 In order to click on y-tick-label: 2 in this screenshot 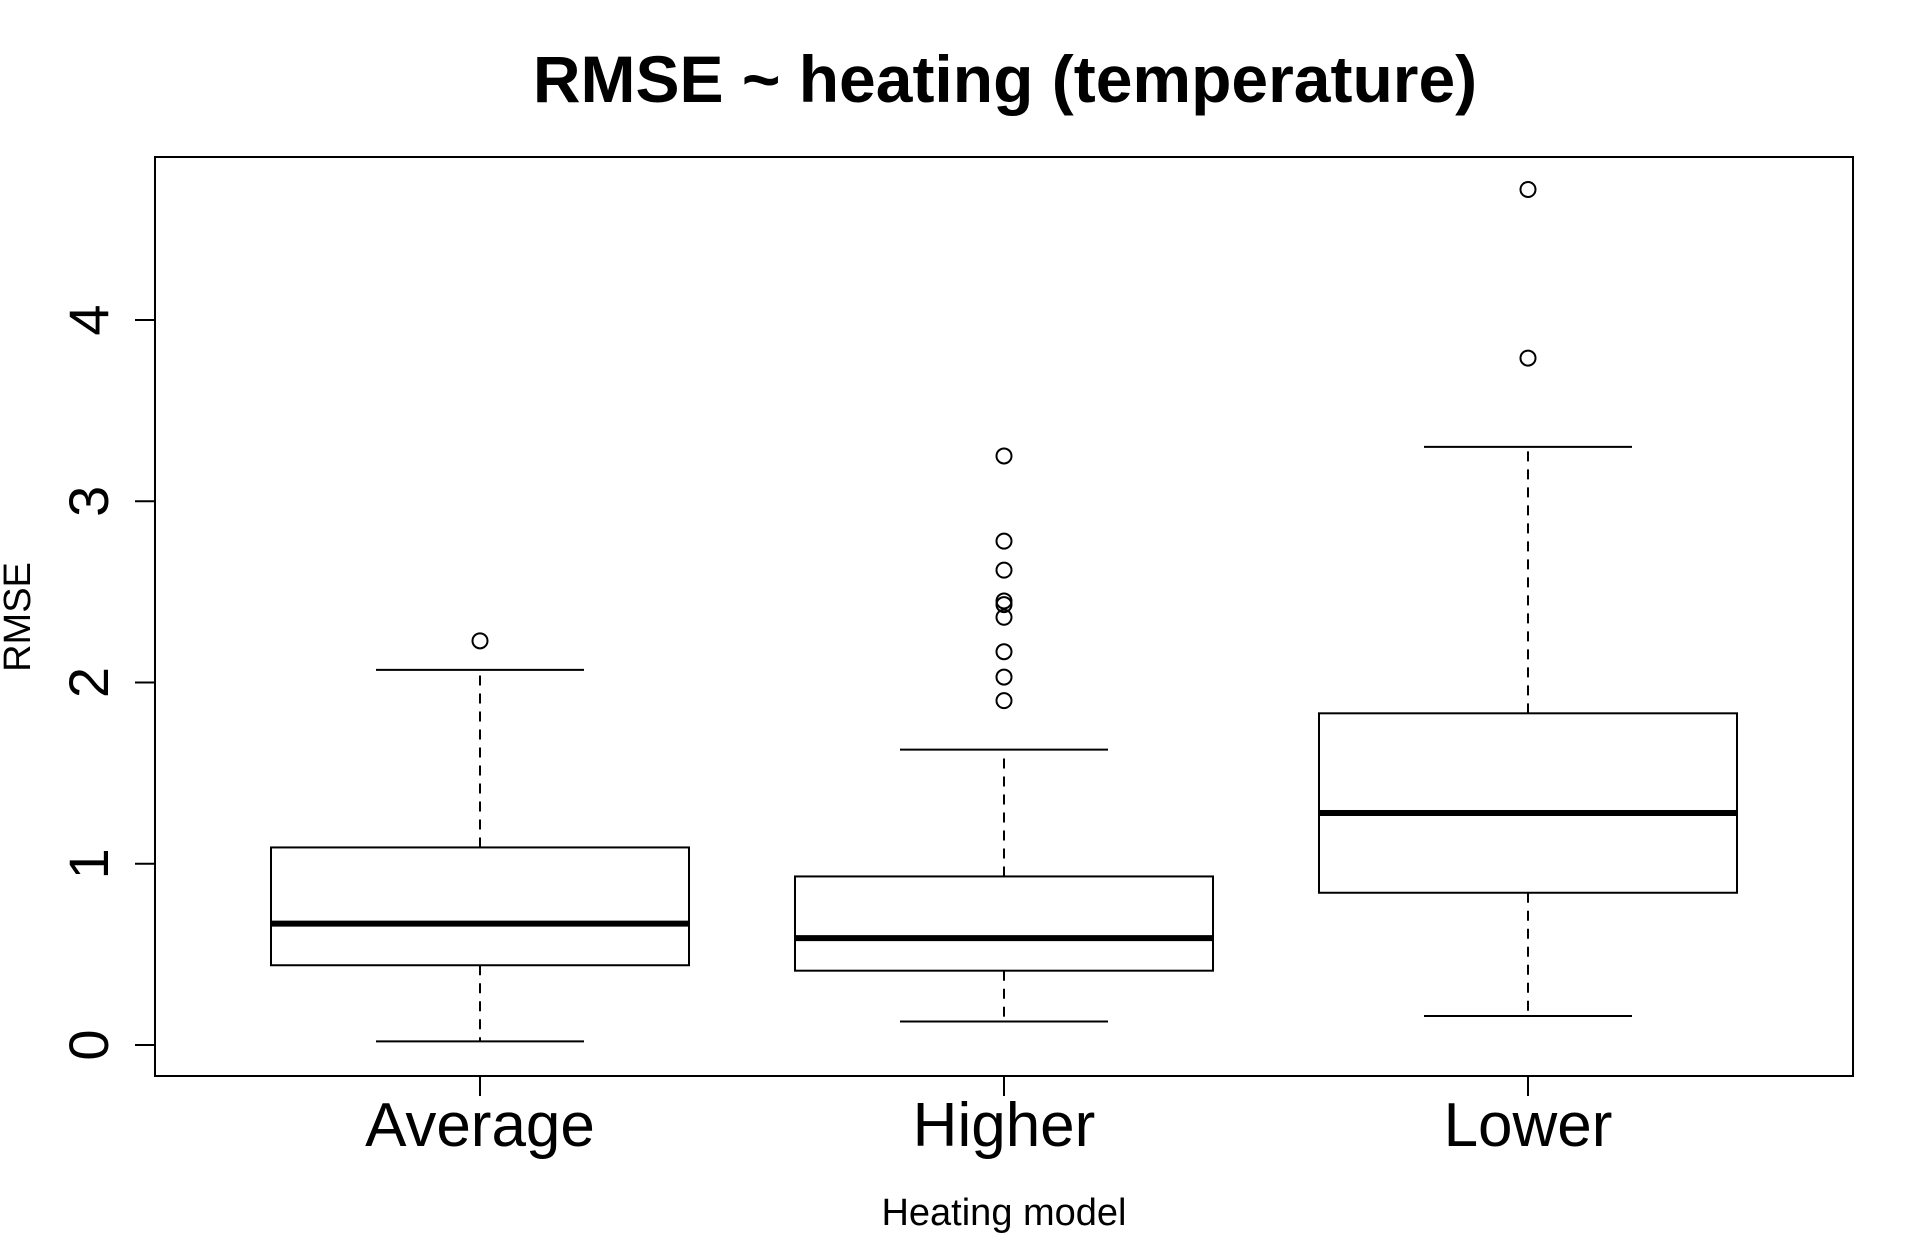, I will do `click(88, 682)`.